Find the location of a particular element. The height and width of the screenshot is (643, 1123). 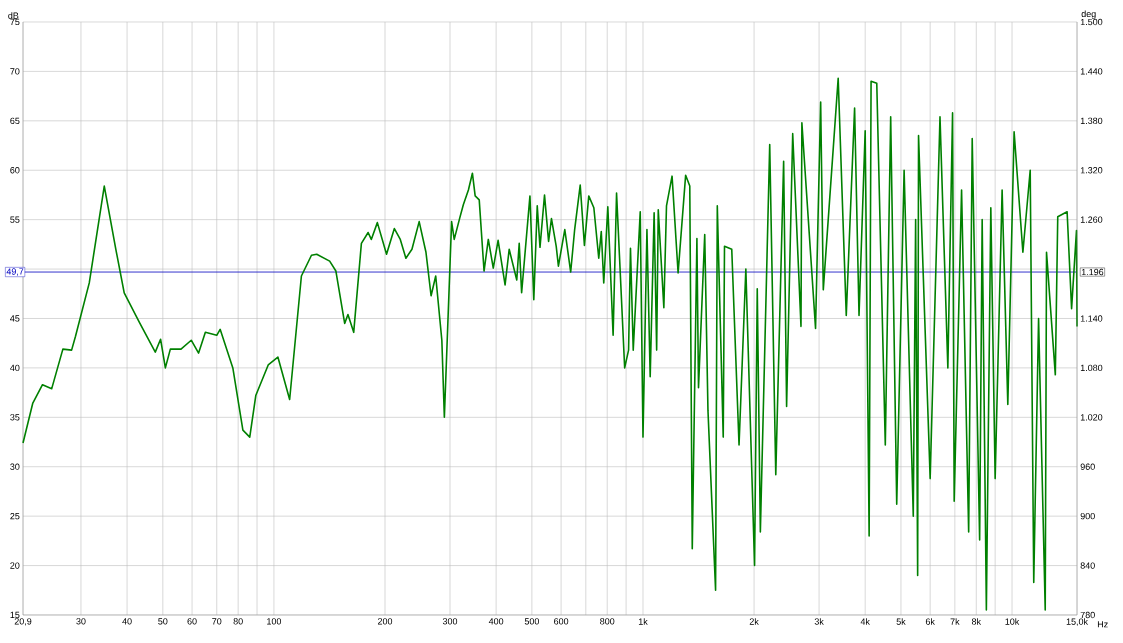

x-tick-label: 1k is located at coordinates (643, 621).